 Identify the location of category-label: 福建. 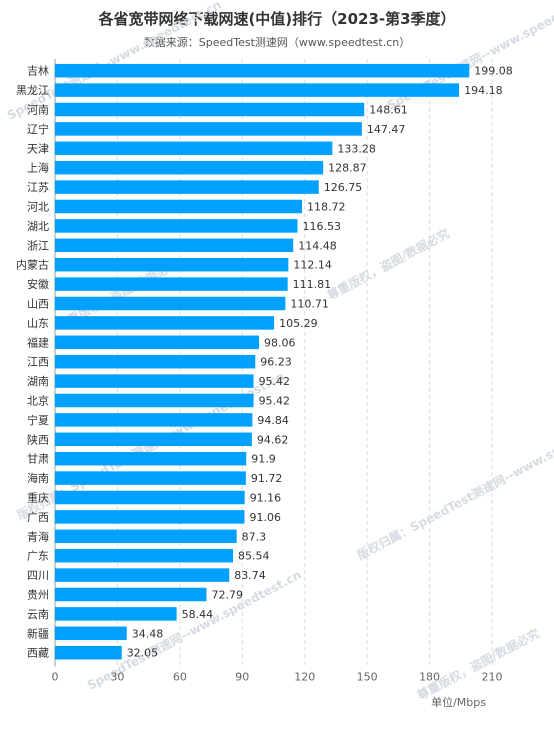
(38, 342).